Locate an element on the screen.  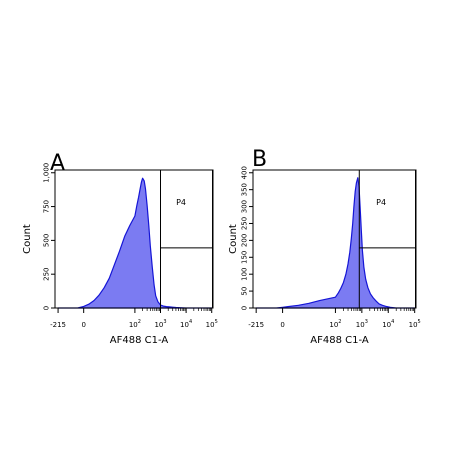
plot-frame is located at coordinates (334, 239).